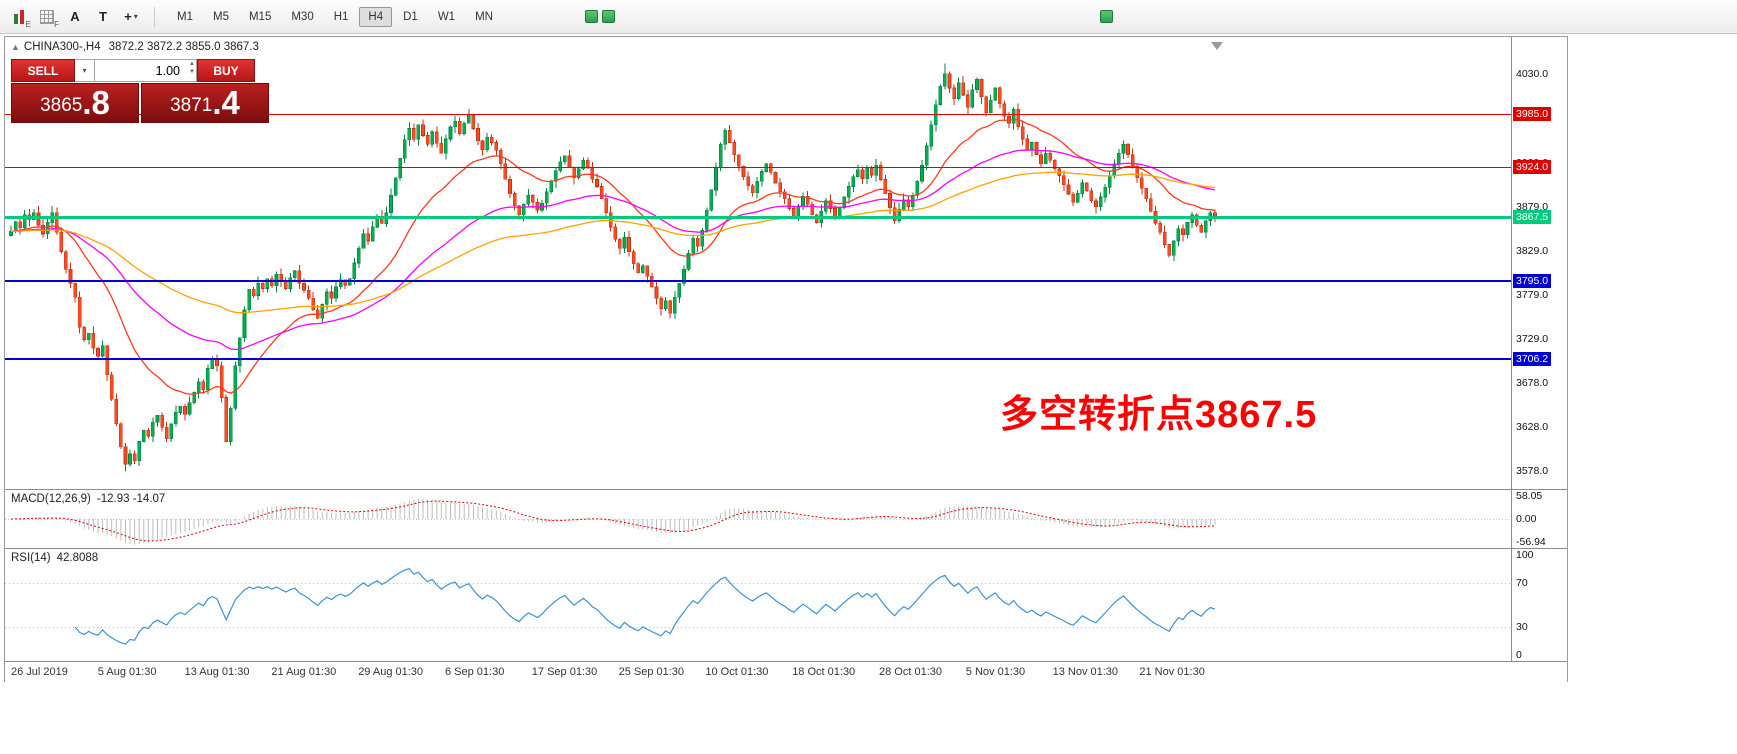 This screenshot has width=1737, height=754. Describe the element at coordinates (868, 17) in the screenshot. I see `toolbar: E F A T + ▾ M1 M5 M15 M30 H1 H4 D1 W1 MN` at that location.